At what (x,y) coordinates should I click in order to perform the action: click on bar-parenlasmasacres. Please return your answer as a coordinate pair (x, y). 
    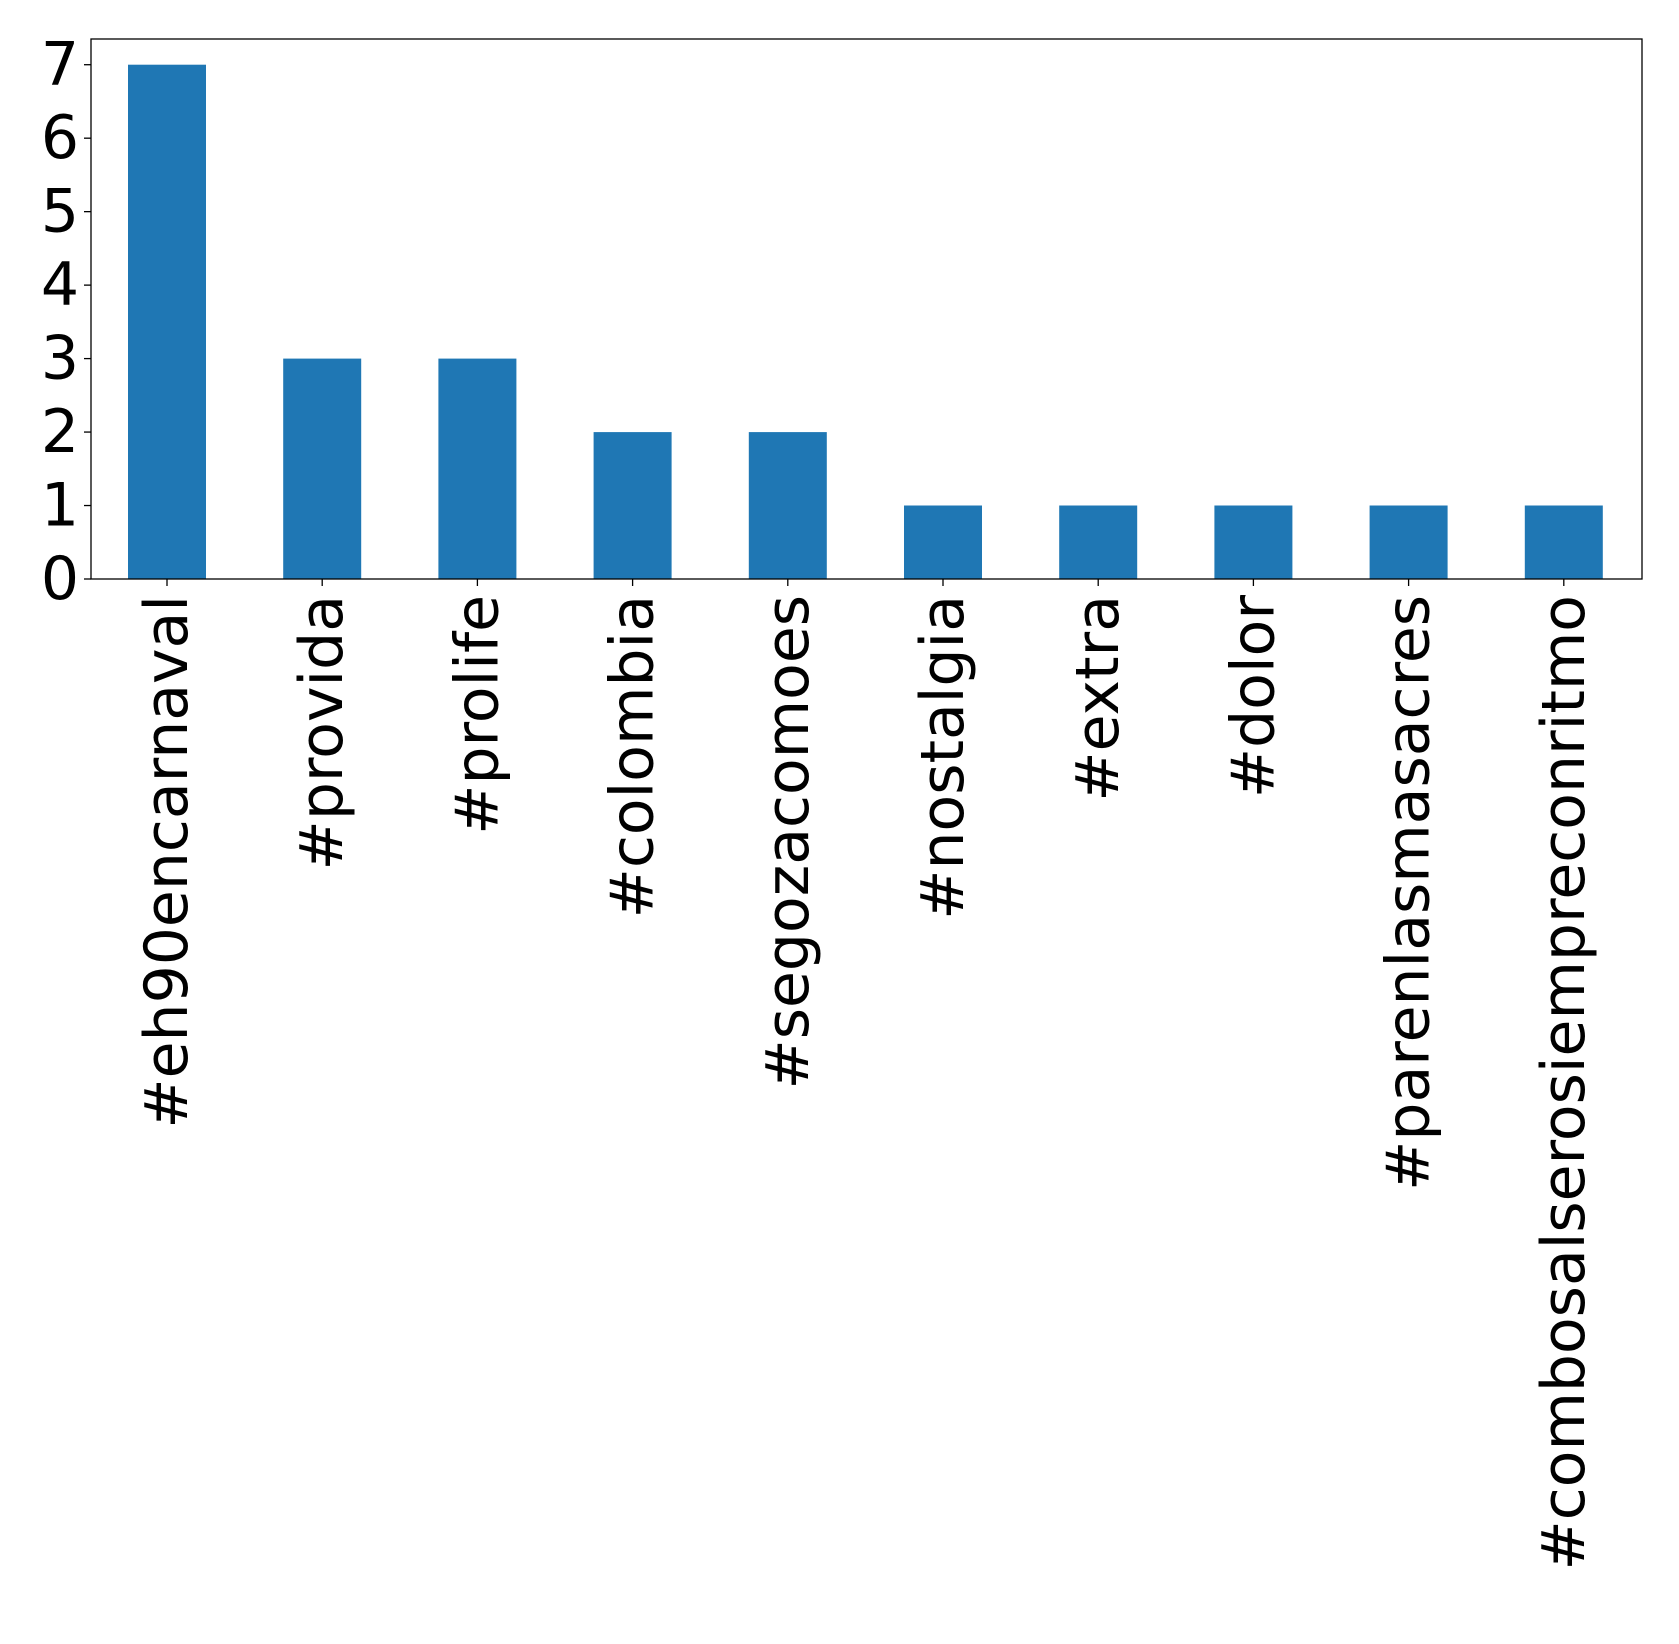
    Looking at the image, I should click on (1408, 542).